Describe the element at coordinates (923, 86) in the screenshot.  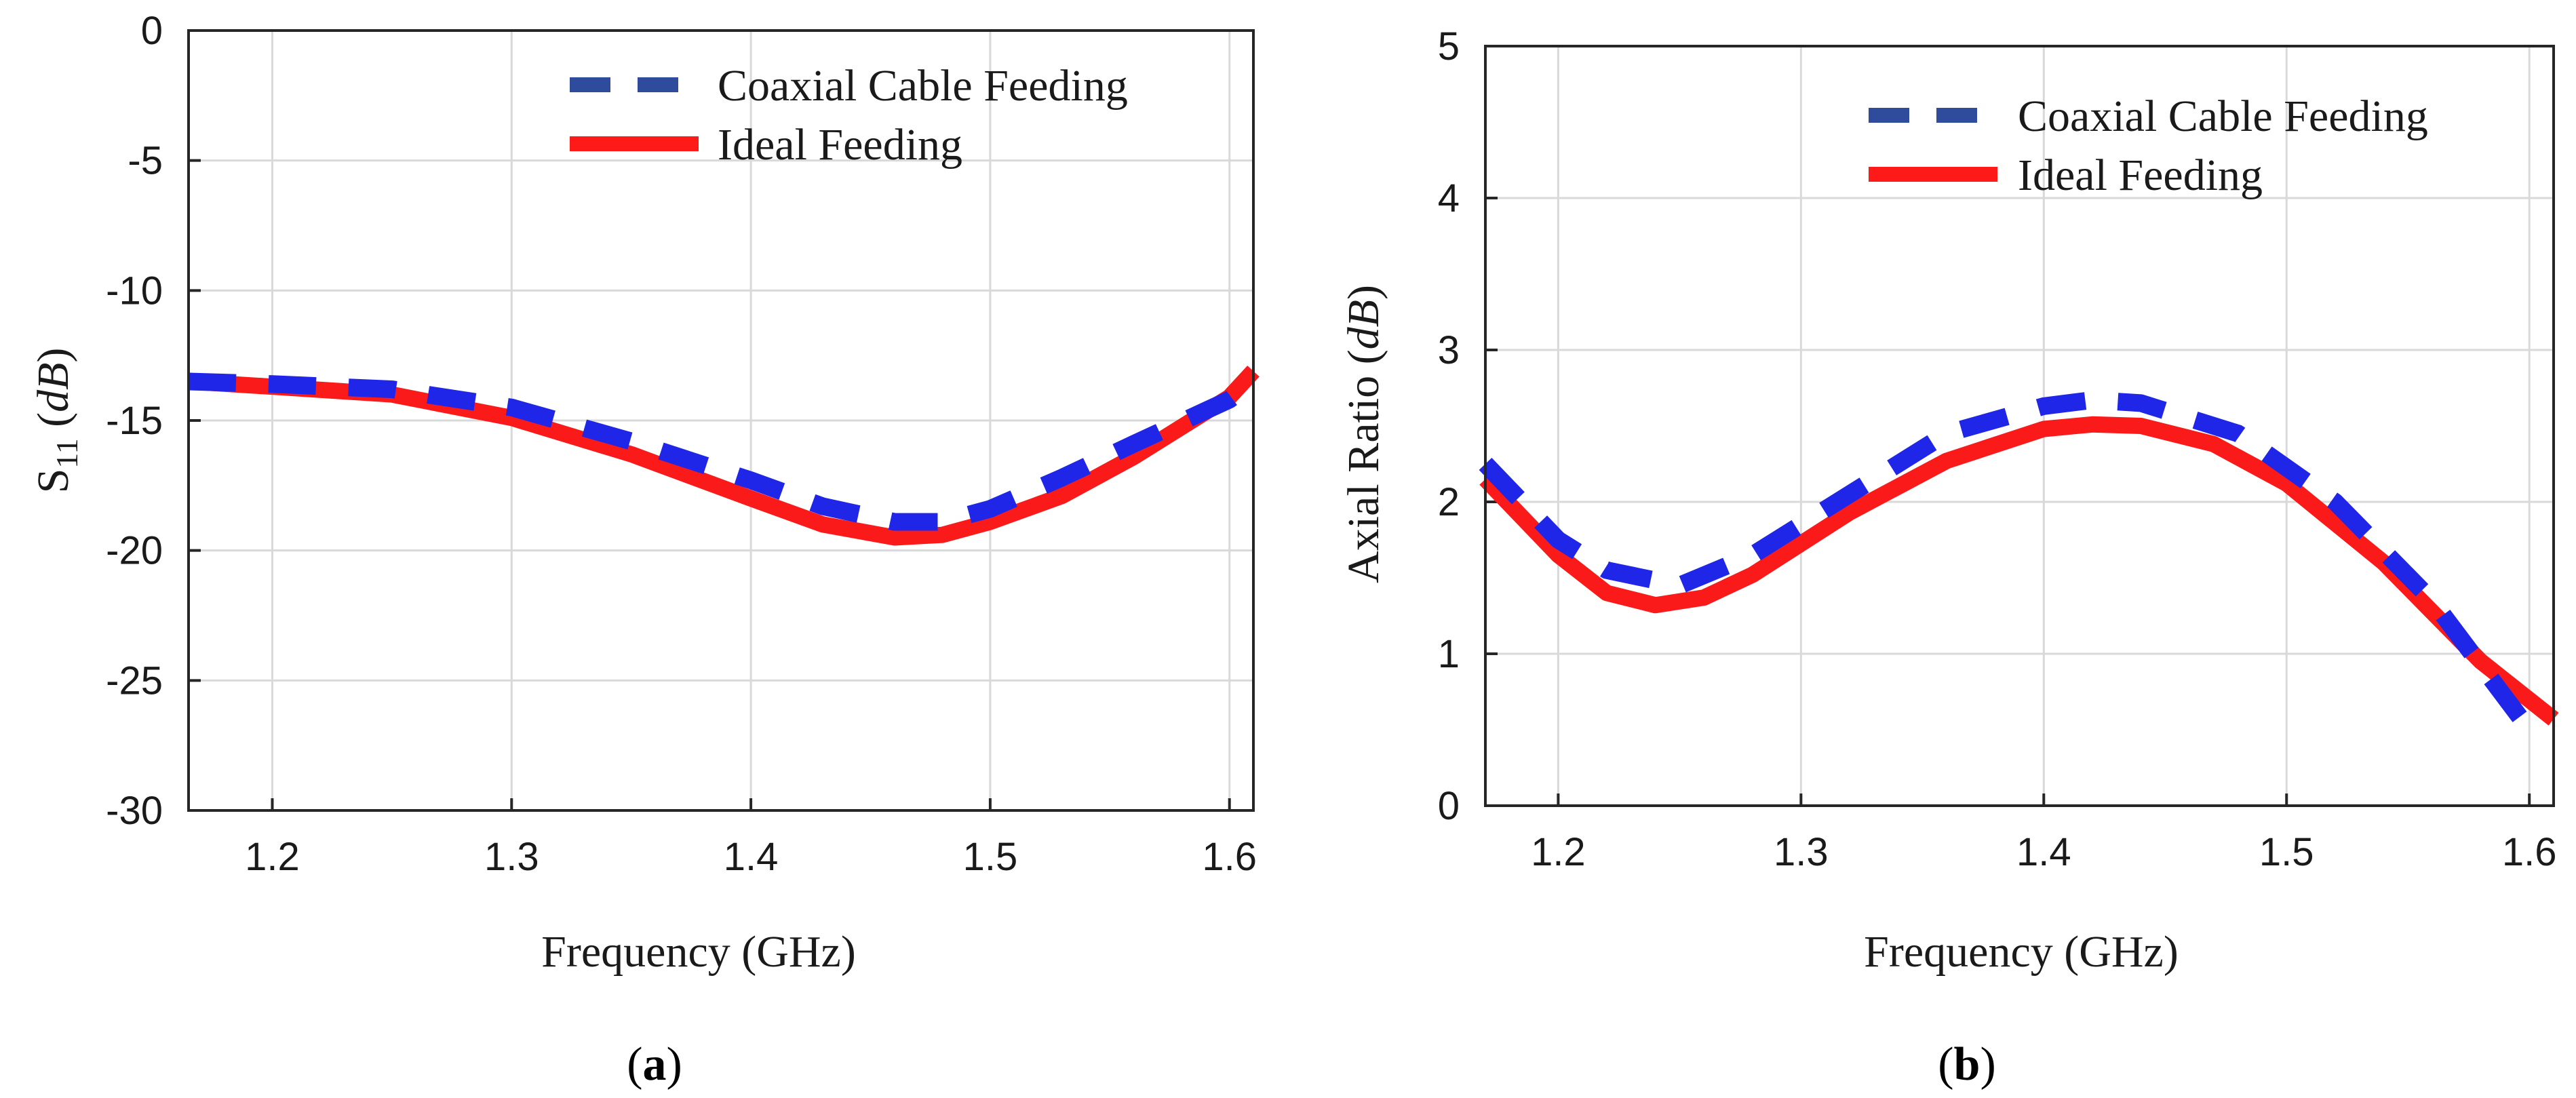
I see `legend-label-coaxial-a: Coaxial Cable Feeding` at that location.